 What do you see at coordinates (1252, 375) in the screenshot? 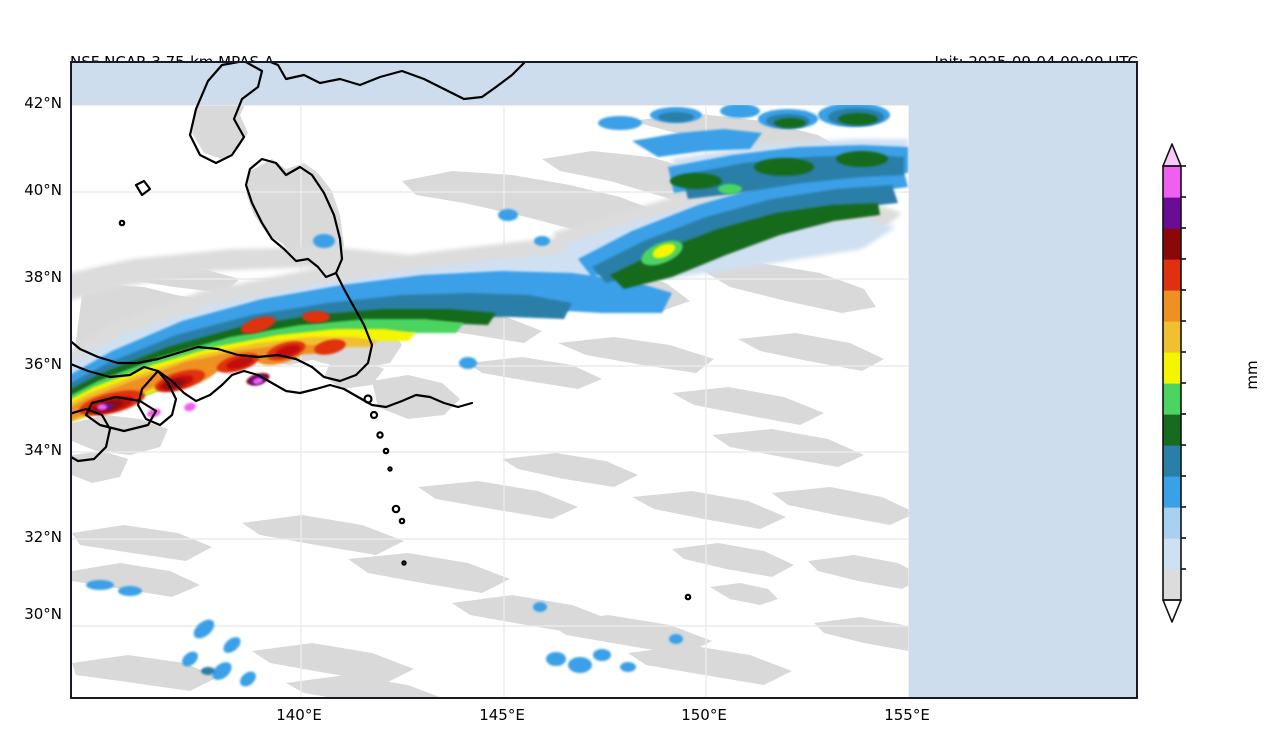
I see `colorbar-unit-label: mm` at bounding box center [1252, 375].